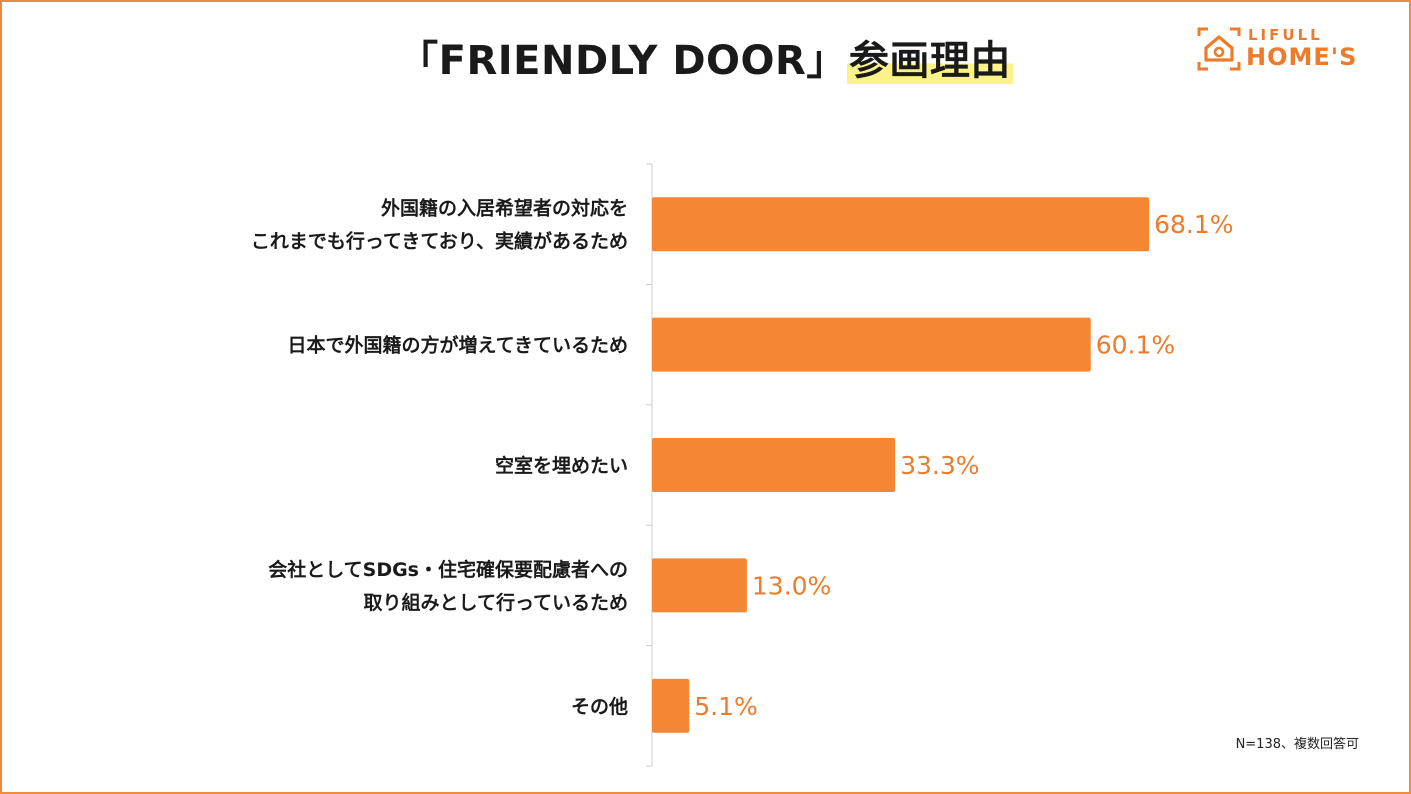  I want to click on title-main: 「FRIENDLY DOOR」, so click(622, 61).